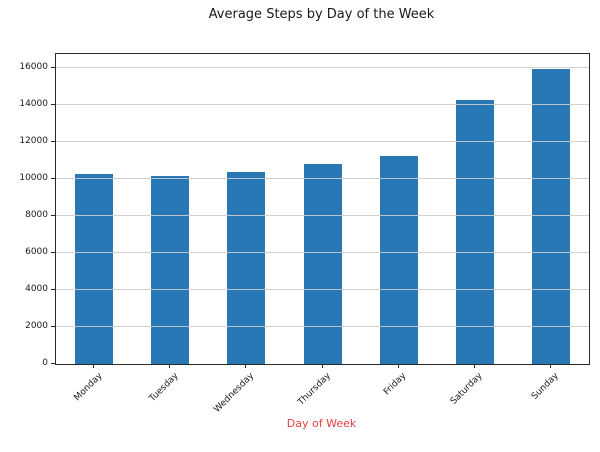 The width and height of the screenshot is (600, 452). What do you see at coordinates (474, 232) in the screenshot?
I see `bar-saturday` at bounding box center [474, 232].